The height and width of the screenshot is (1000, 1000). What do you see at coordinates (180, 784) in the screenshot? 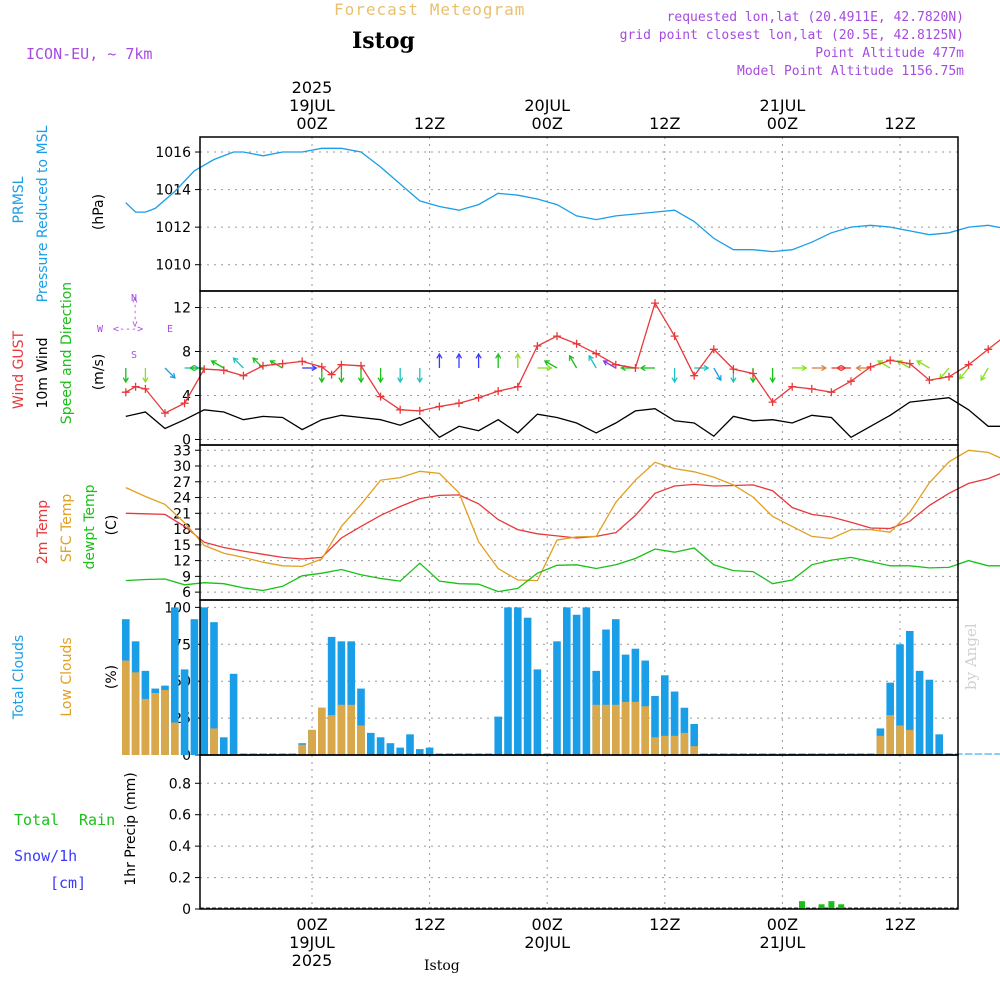
I see `precip-ytick-label: 0.8` at bounding box center [180, 784].